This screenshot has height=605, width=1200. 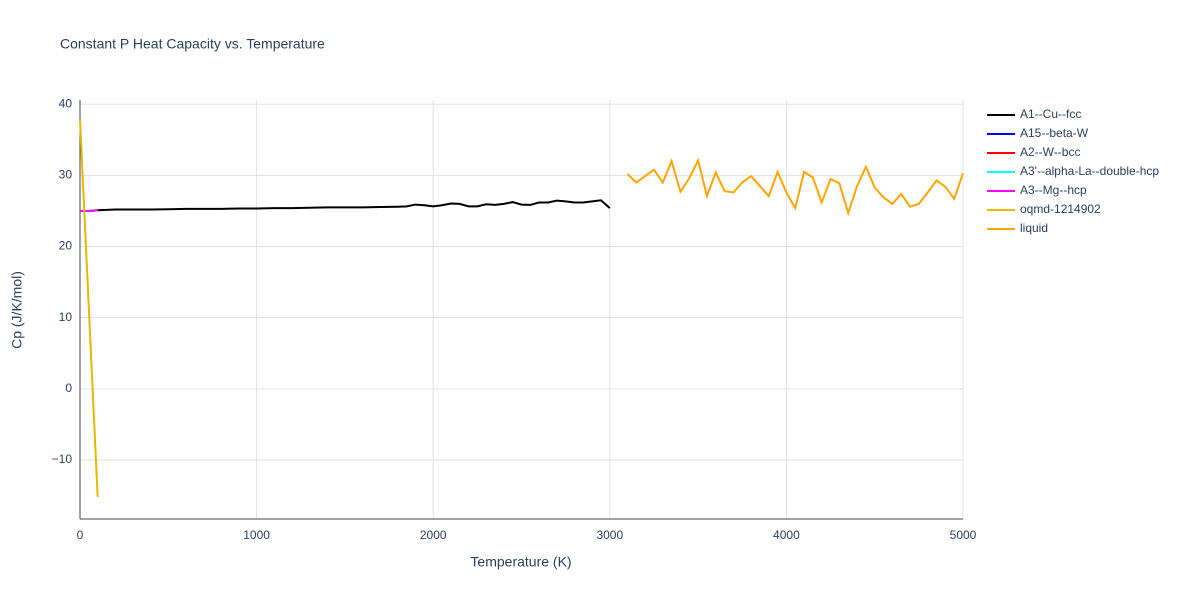 What do you see at coordinates (1089, 171) in the screenshot?
I see `legend-label: A3'--alpha-La--double-hcp` at bounding box center [1089, 171].